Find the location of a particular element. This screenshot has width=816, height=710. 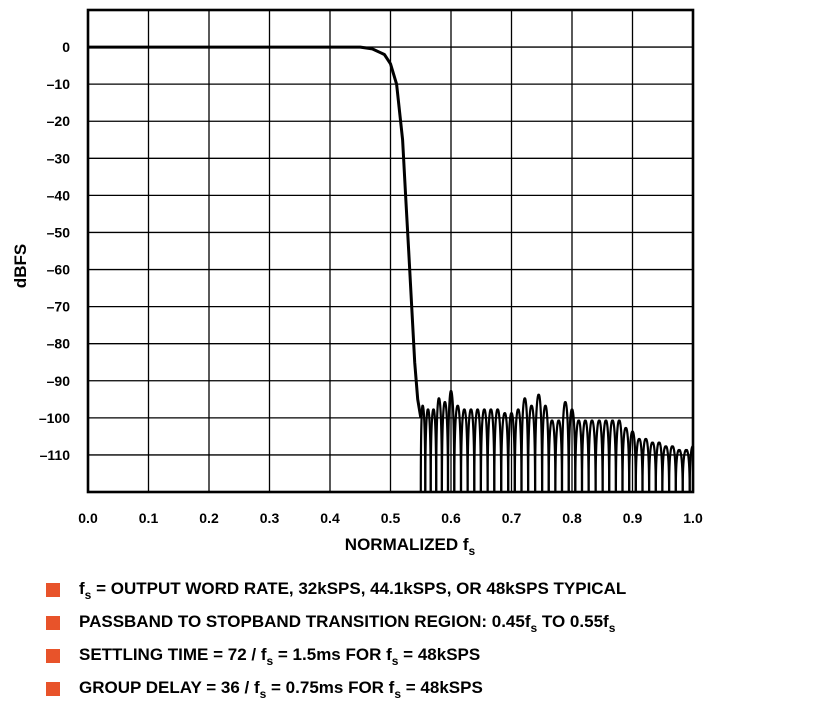

y-tick-label: –20 is located at coordinates (59, 121).